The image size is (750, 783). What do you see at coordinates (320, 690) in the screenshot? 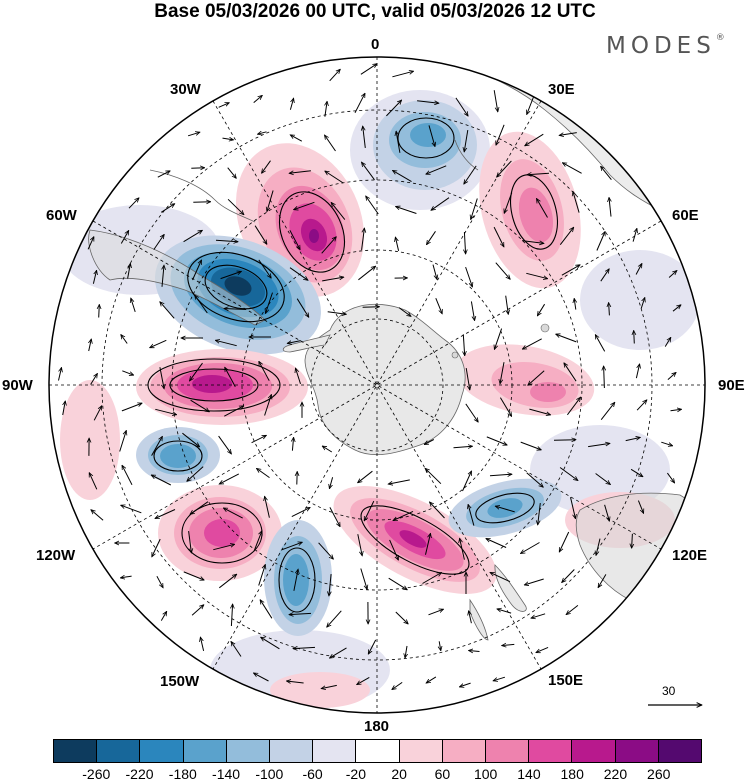
I see `anomaly-wash-bottom-pink` at bounding box center [320, 690].